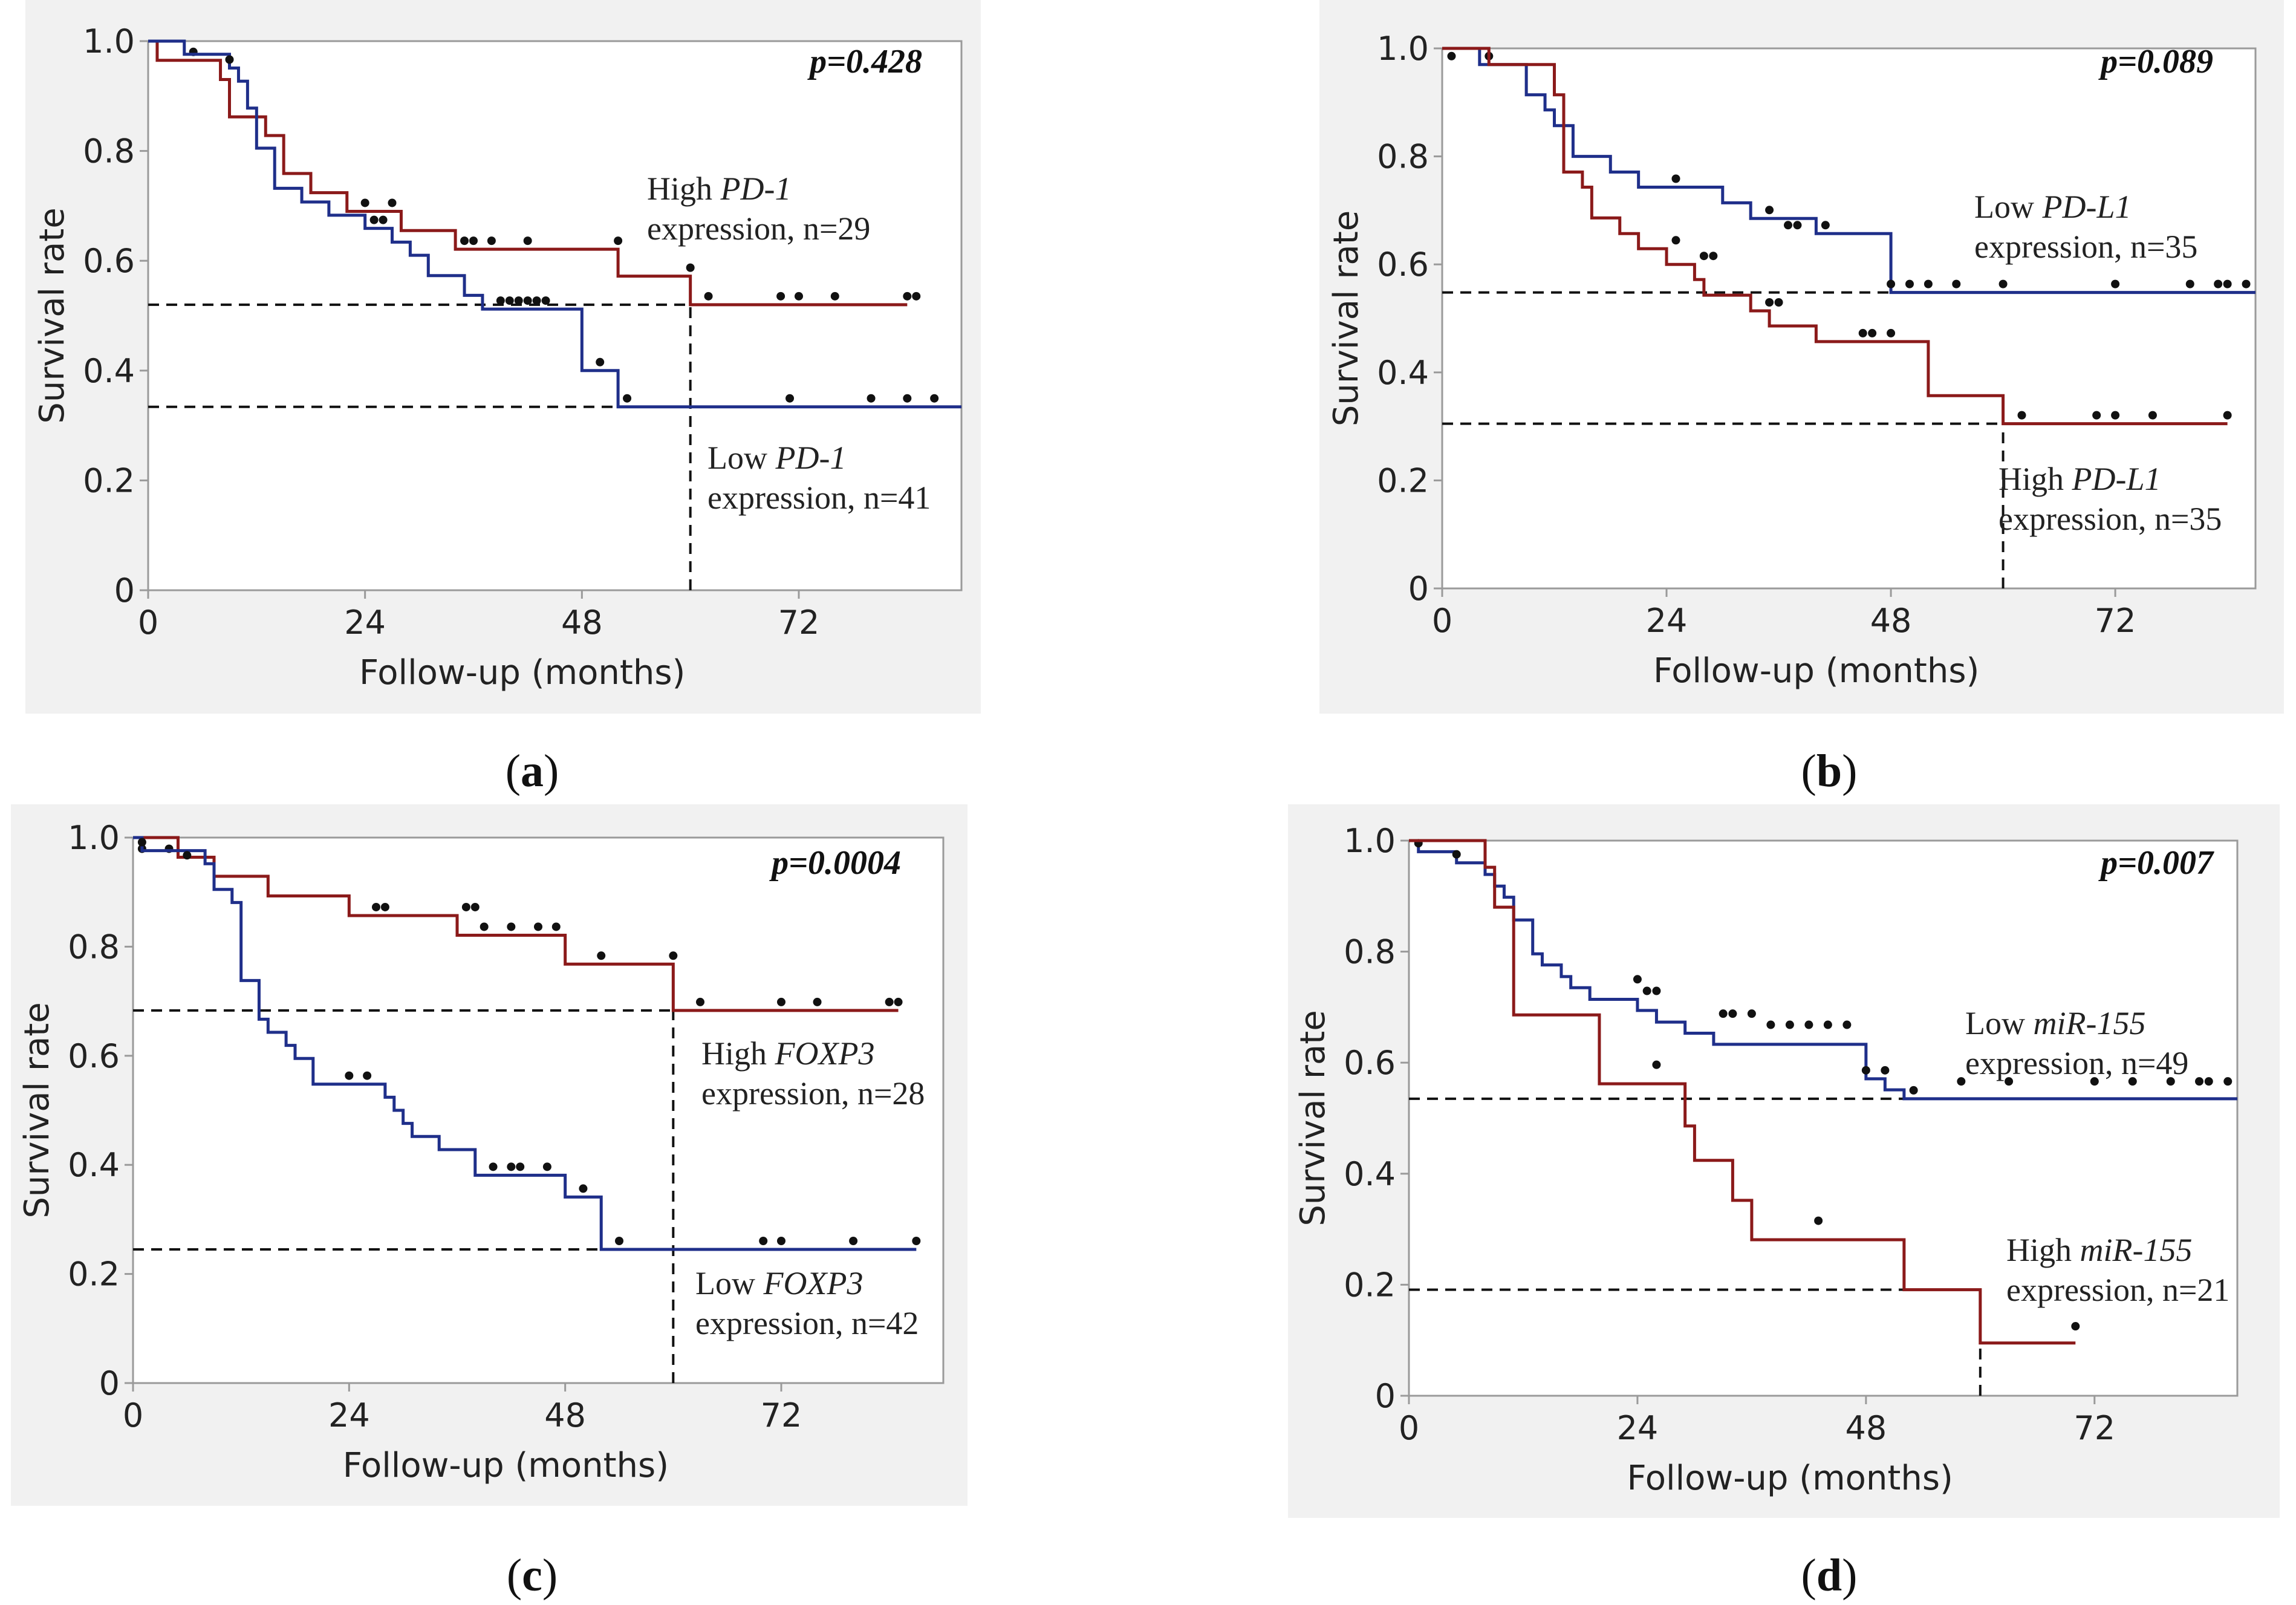 Image resolution: width=2296 pixels, height=1605 pixels. Describe the element at coordinates (2076, 1063) in the screenshot. I see `series-annotation-line2: expression, n=49` at that location.